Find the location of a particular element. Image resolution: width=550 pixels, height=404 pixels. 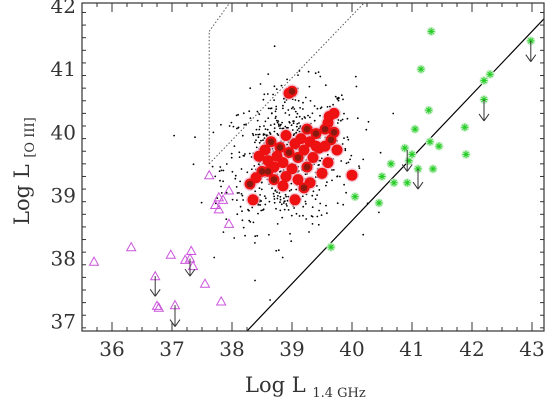

y-tick-label: 39 is located at coordinates (63, 195).